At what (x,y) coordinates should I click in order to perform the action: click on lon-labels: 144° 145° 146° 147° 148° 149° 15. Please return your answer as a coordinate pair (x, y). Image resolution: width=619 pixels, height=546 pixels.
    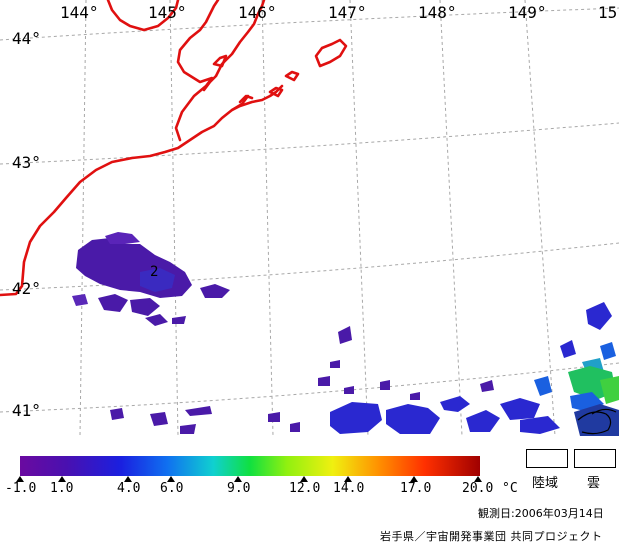
    Looking at the image, I should click on (338, 12).